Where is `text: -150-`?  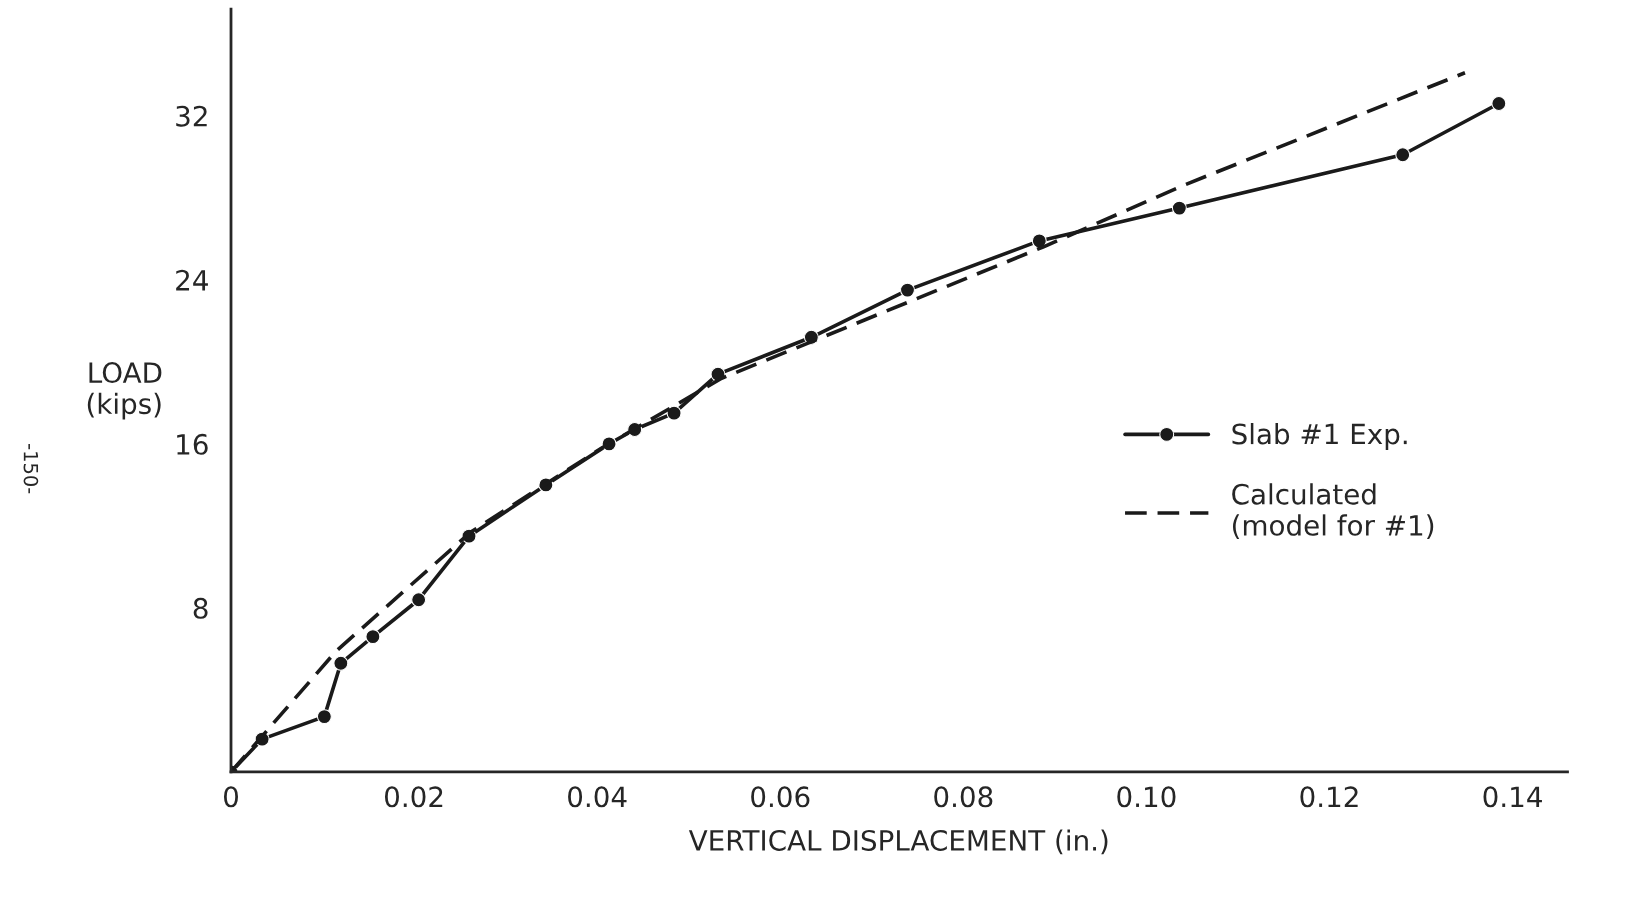
text: -150- is located at coordinates (31, 469).